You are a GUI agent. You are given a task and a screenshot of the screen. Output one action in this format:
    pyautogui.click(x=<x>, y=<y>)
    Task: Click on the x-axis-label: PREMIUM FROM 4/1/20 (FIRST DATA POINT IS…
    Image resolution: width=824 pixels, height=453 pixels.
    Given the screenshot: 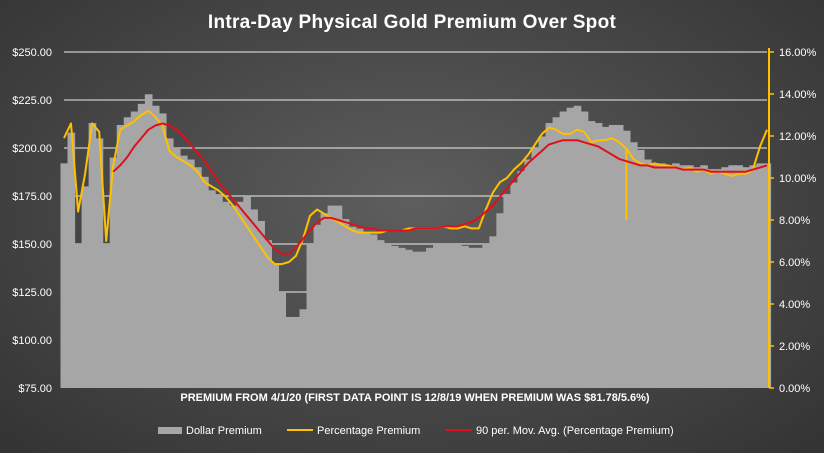 What is the action you would take?
    pyautogui.click(x=415, y=398)
    